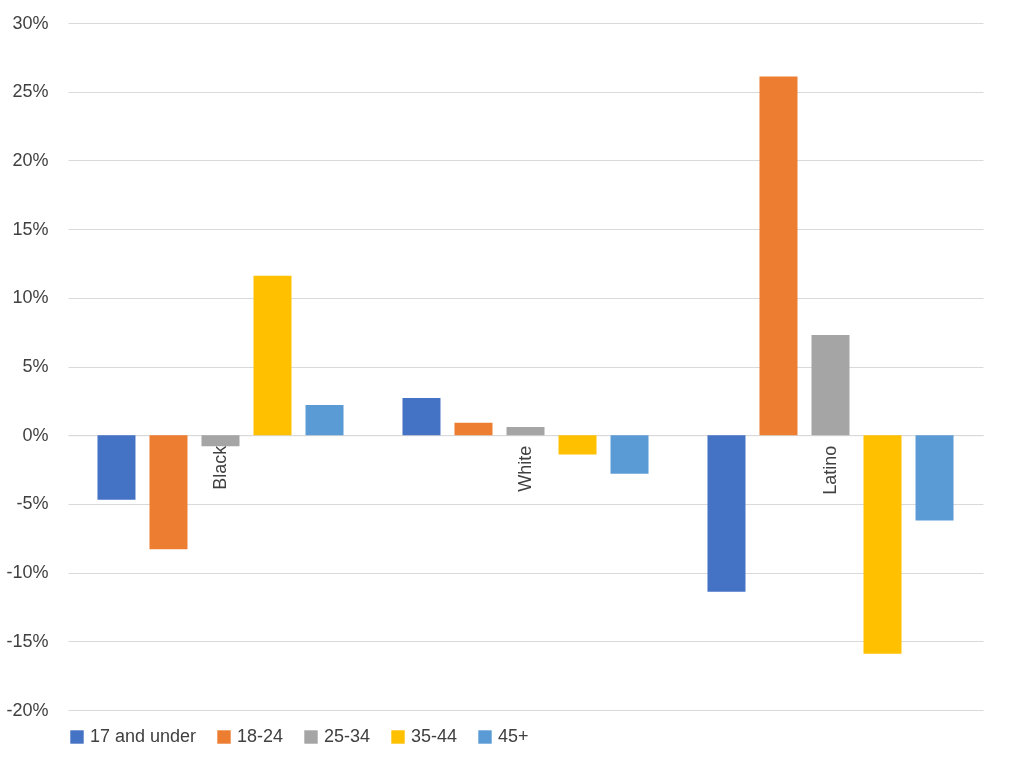 The width and height of the screenshot is (1015, 771). Describe the element at coordinates (35, 366) in the screenshot. I see `y-tick-label: 5%` at that location.